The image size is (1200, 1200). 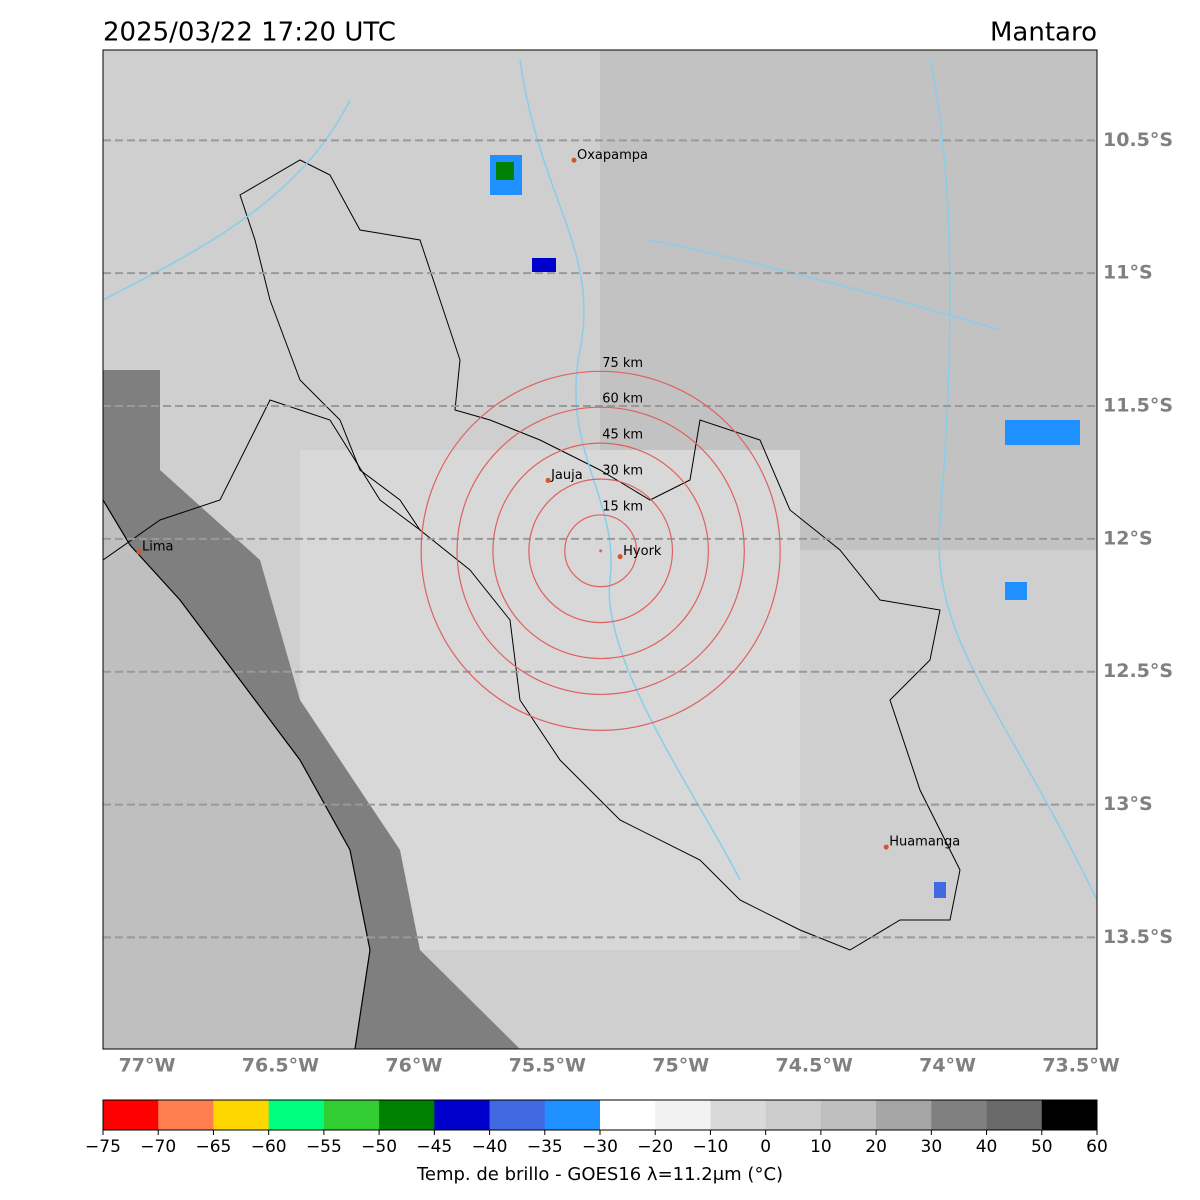 I want to click on colorbar-tick-label: 10, so click(x=821, y=1147).